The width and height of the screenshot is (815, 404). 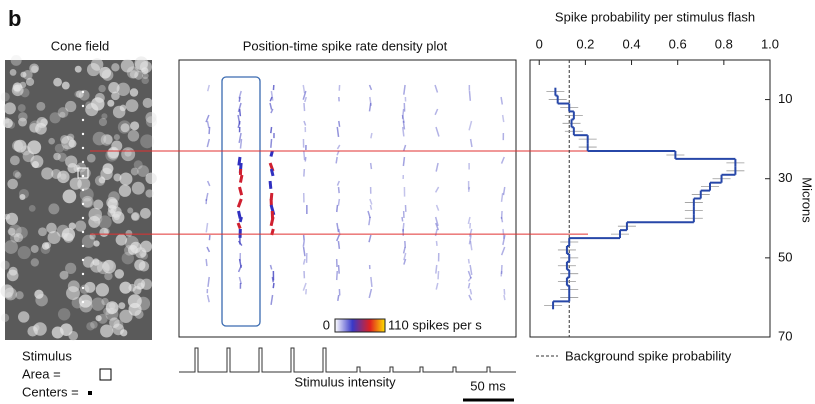 I want to click on y-axis-title: Microns, so click(x=807, y=200).